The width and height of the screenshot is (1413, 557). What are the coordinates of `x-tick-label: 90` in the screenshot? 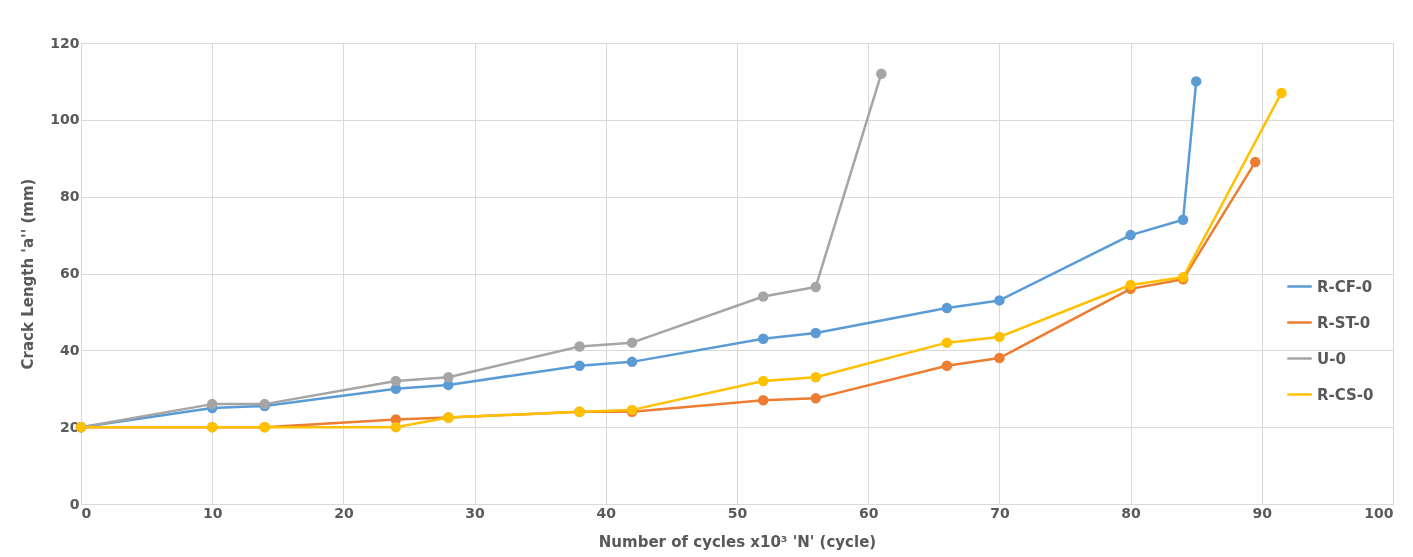 It's located at (1262, 512).